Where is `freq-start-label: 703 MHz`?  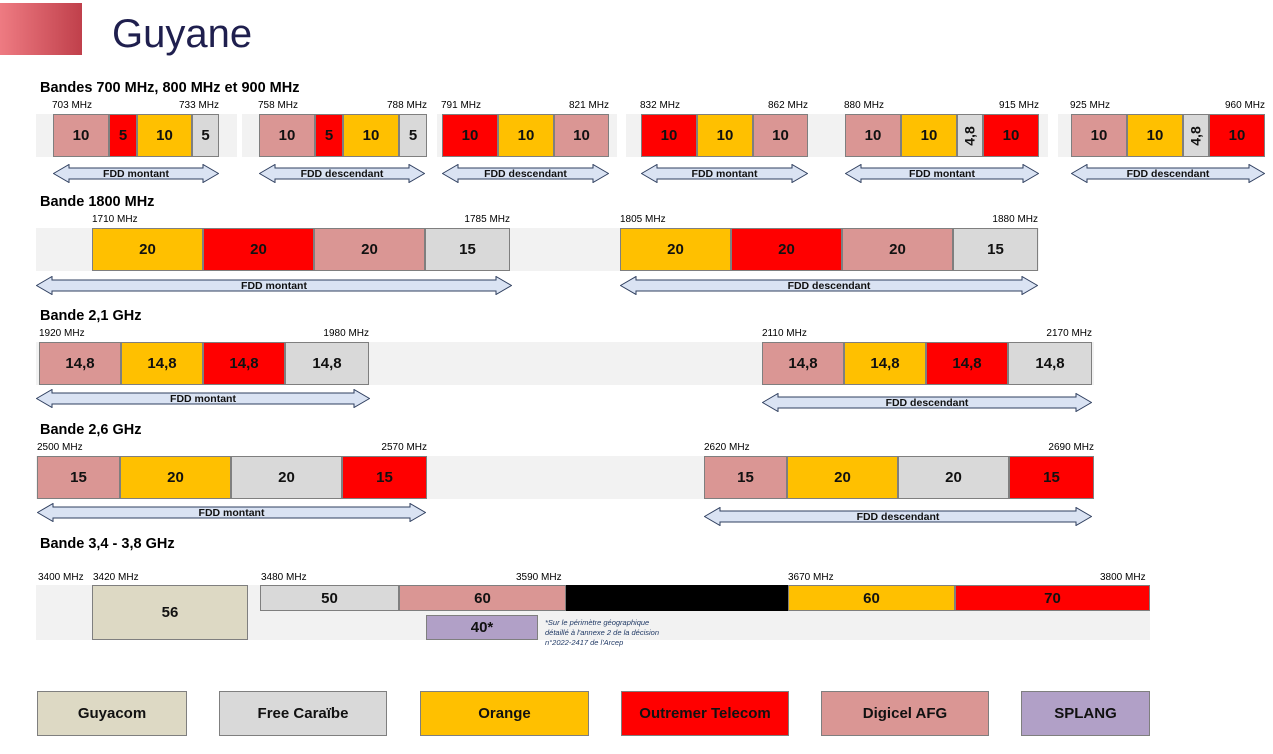
freq-start-label: 703 MHz is located at coordinates (72, 105).